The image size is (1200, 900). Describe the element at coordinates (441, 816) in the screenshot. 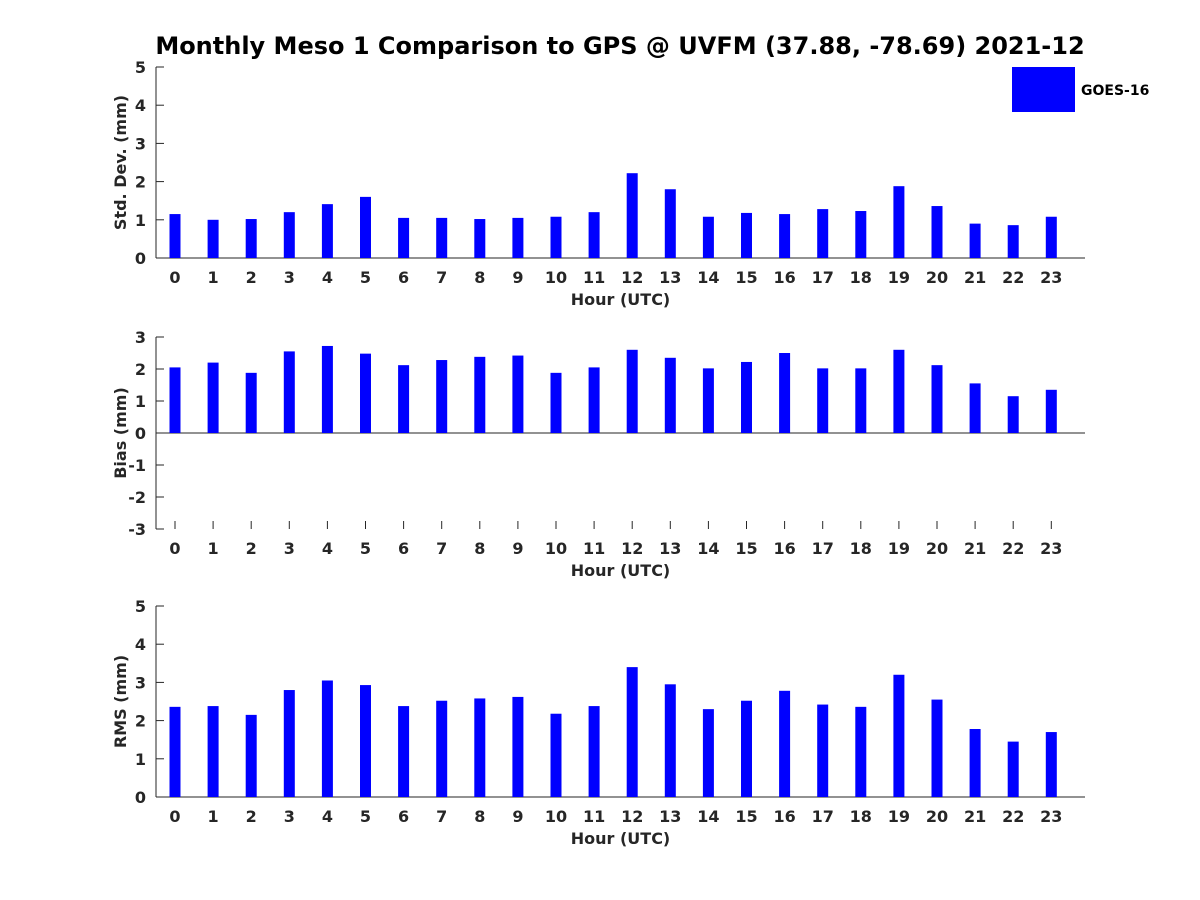

I see `x-tick-label: 7` at that location.